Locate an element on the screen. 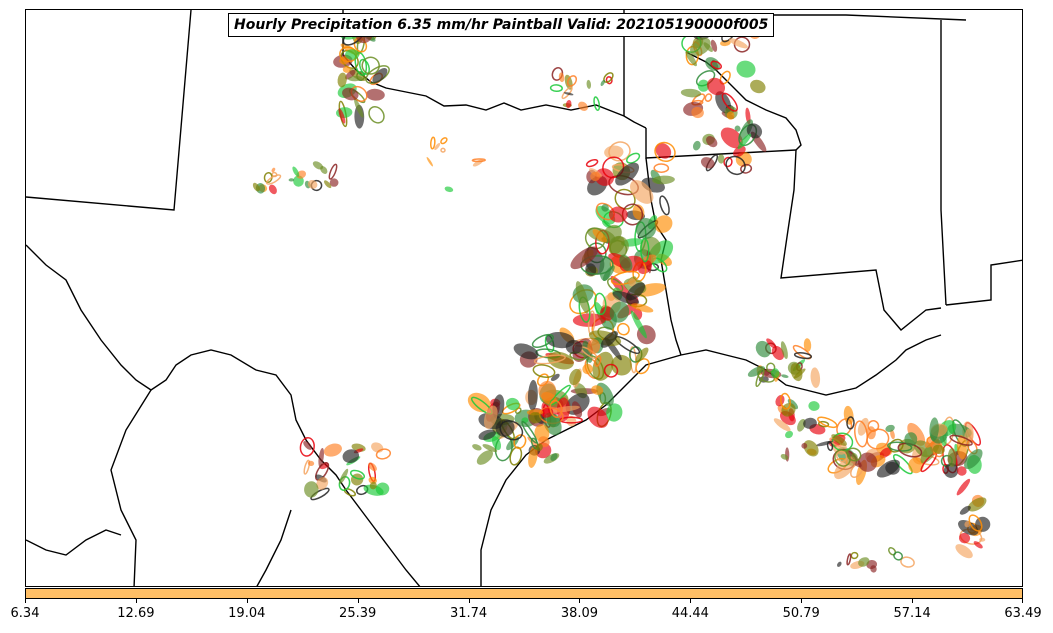  new-mexico-east-border is located at coordinates (109, 110).